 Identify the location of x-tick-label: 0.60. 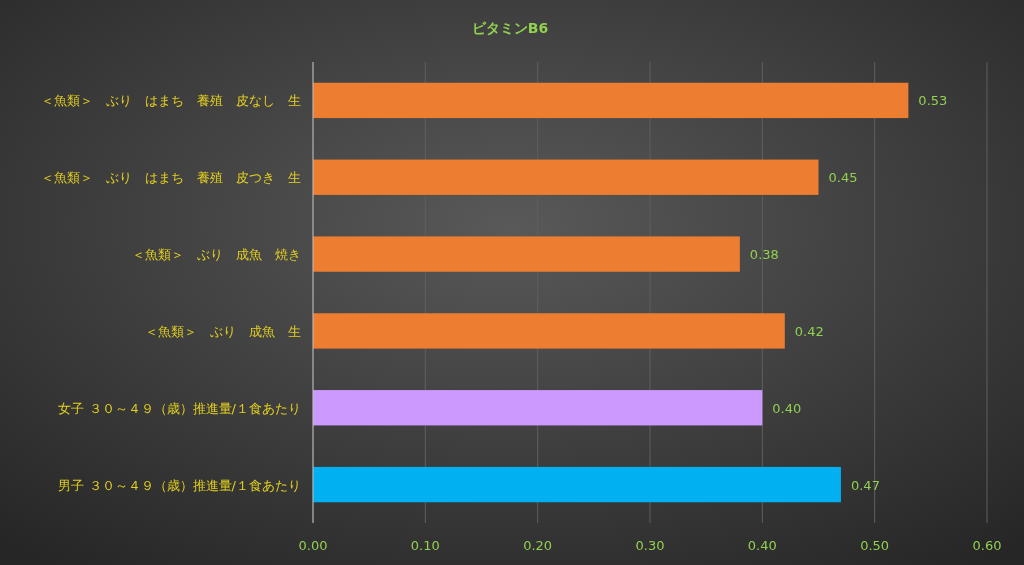
(987, 545).